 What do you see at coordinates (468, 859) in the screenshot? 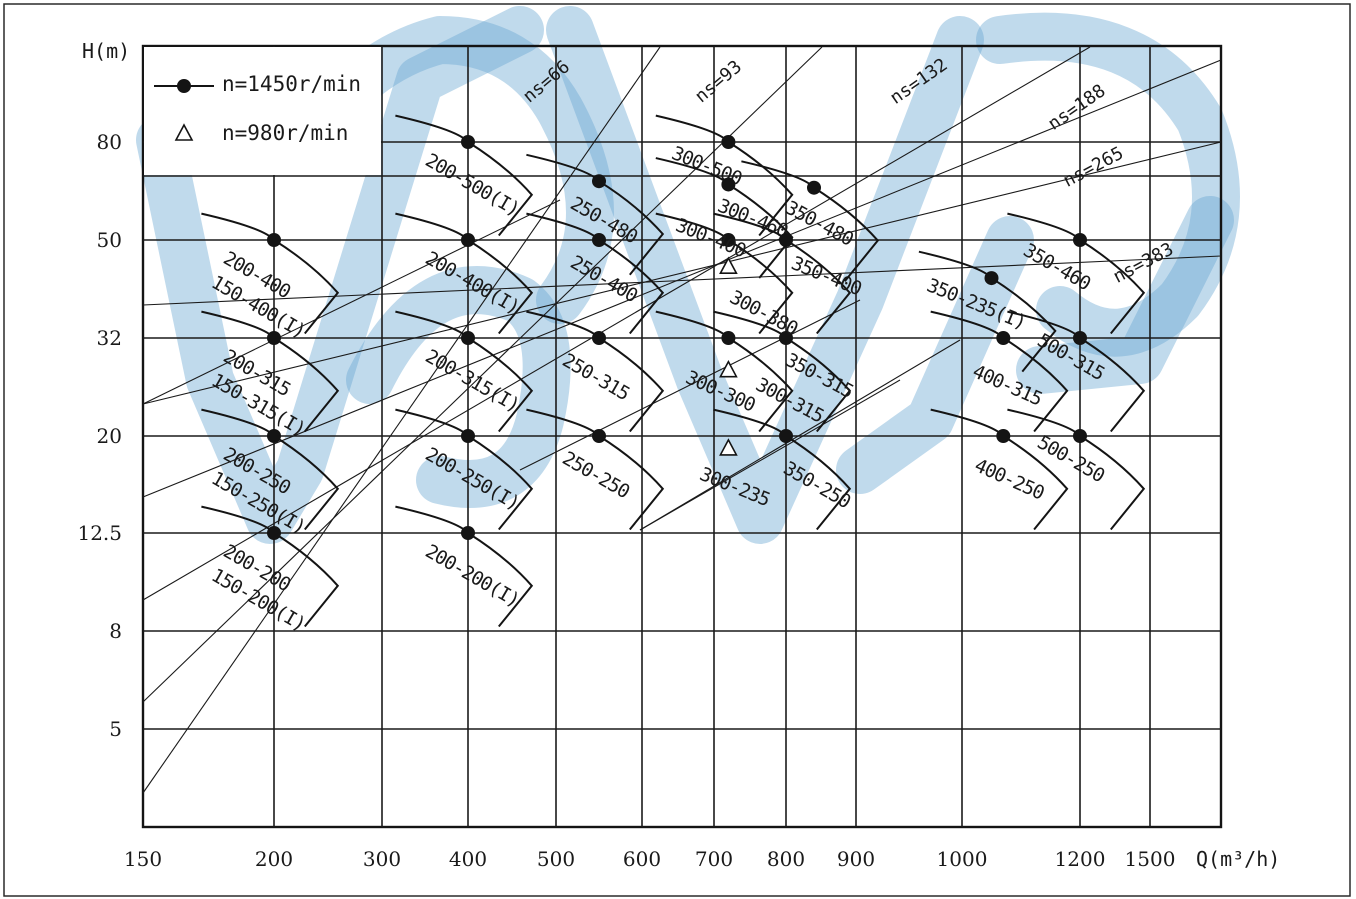
I see `x-tick-label: 400` at bounding box center [468, 859].